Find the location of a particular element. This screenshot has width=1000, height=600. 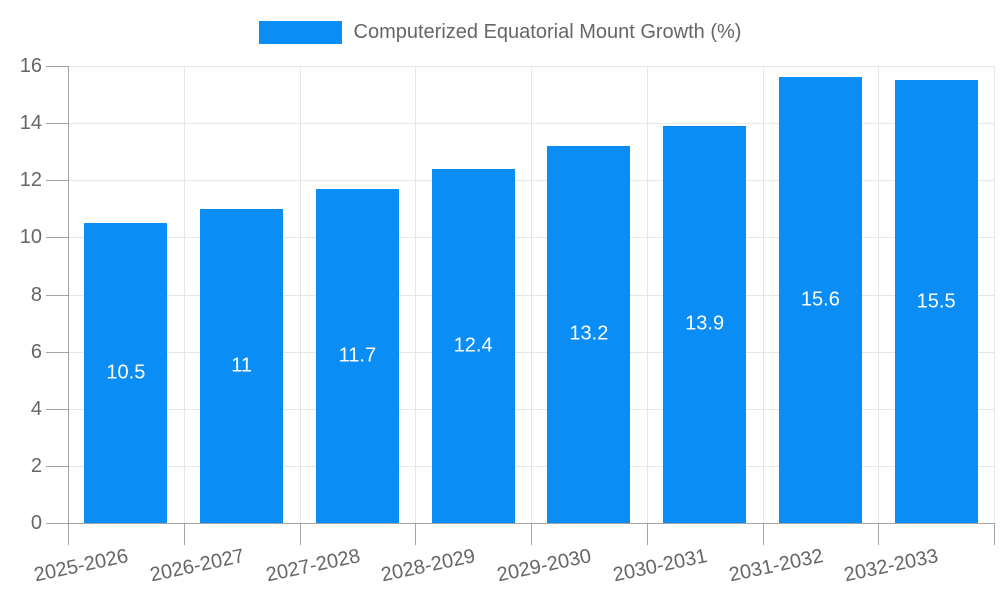

bar: 11.7 is located at coordinates (357, 355).